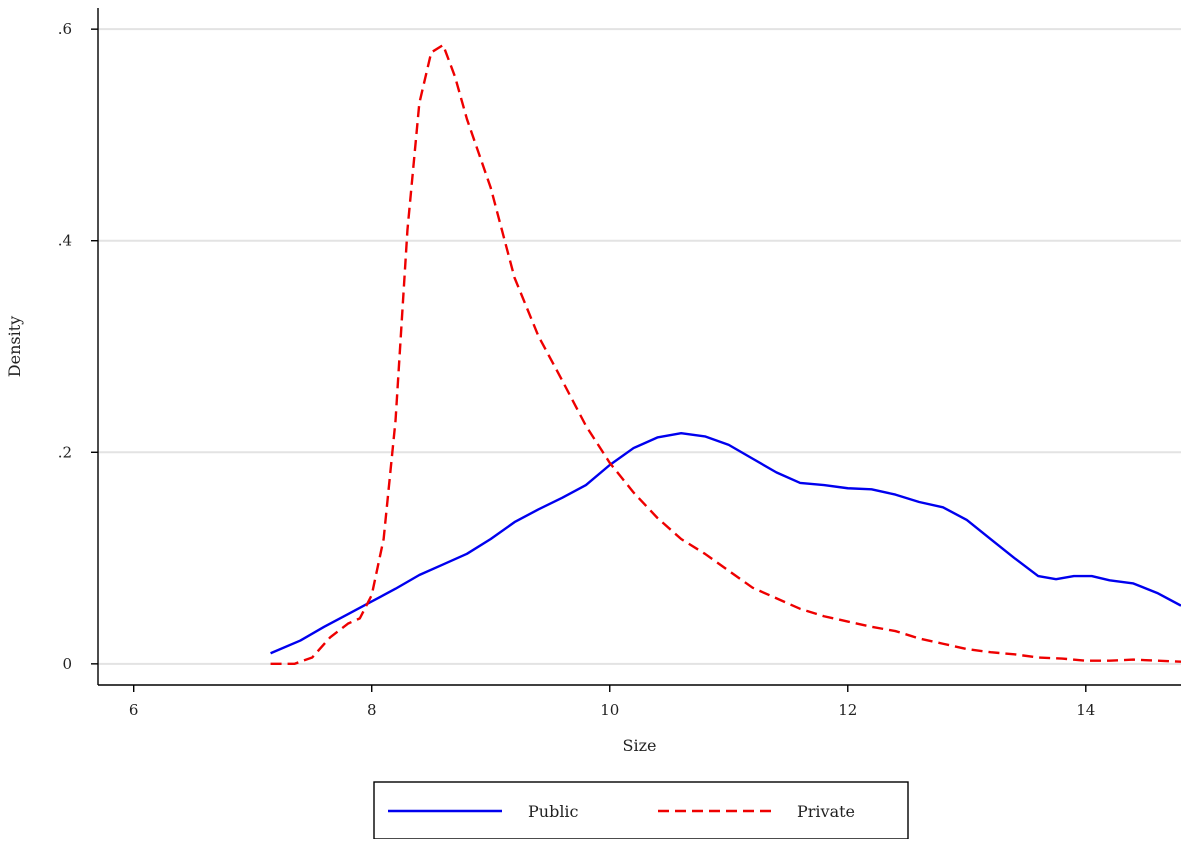  What do you see at coordinates (641, 810) in the screenshot?
I see `legend: Public Private` at bounding box center [641, 810].